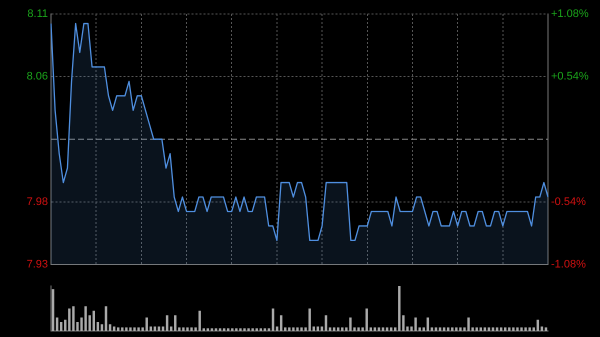 The image size is (600, 337). Describe the element at coordinates (570, 14) in the screenshot. I see `y2-tick-label: +1.08%` at that location.